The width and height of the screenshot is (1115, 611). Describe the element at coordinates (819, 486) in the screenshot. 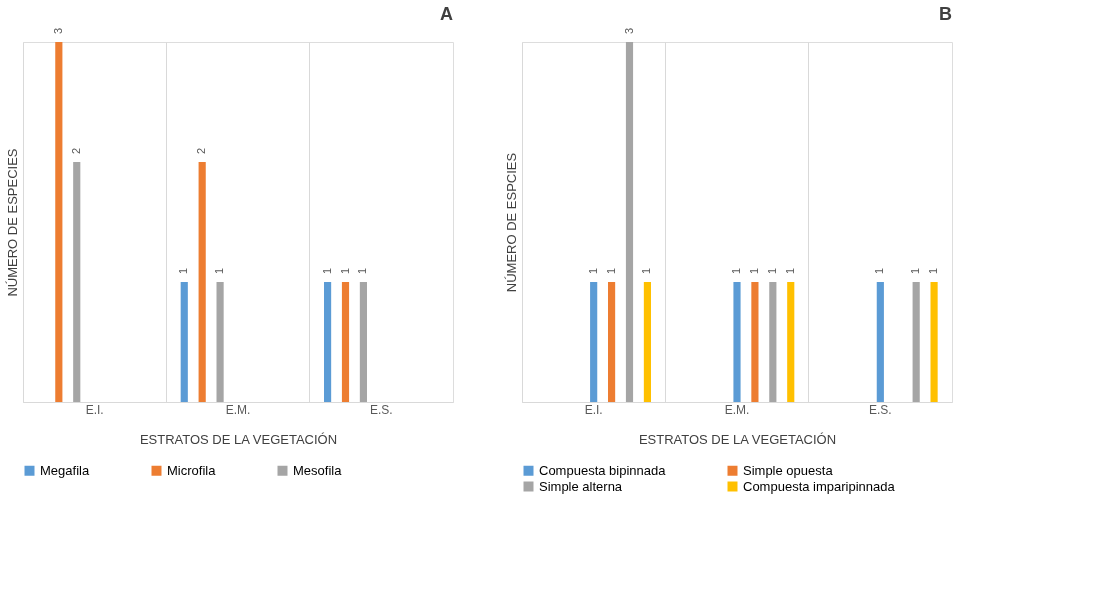

I see `legend-label: Compuesta imparipinnada` at that location.